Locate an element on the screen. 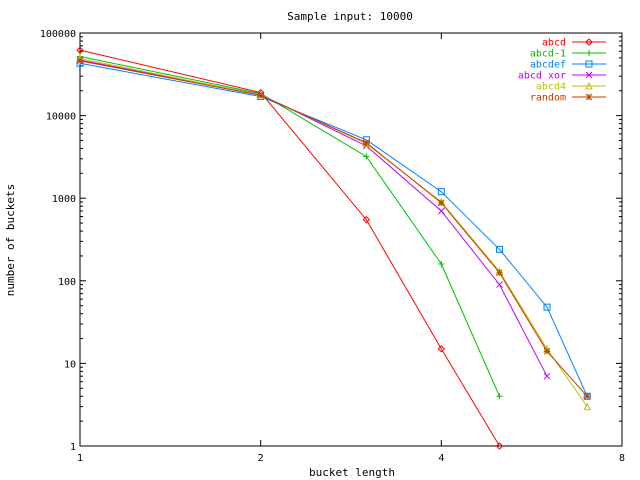 The height and width of the screenshot is (480, 640). legend-entry: abcd xor is located at coordinates (562, 76).